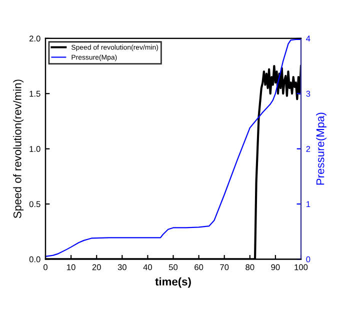 The image size is (350, 320). I want to click on y2-tick-label: 4, so click(308, 39).